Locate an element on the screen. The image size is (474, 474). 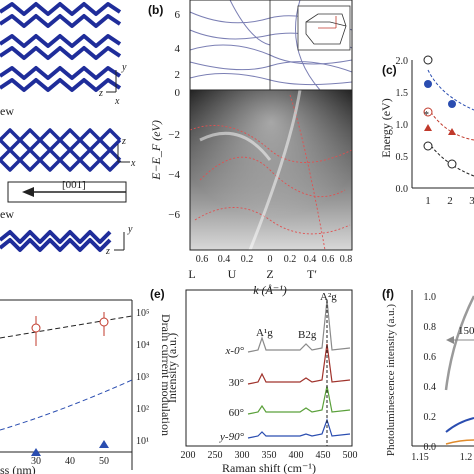
svg-text: 250 is located at coordinates (215, 455).